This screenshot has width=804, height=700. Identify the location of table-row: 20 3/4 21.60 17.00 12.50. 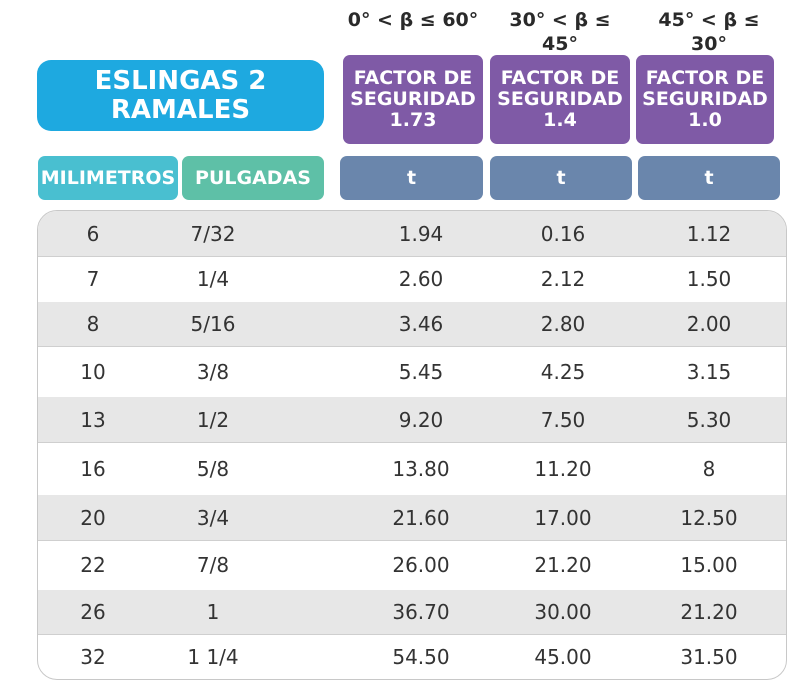
(412, 518).